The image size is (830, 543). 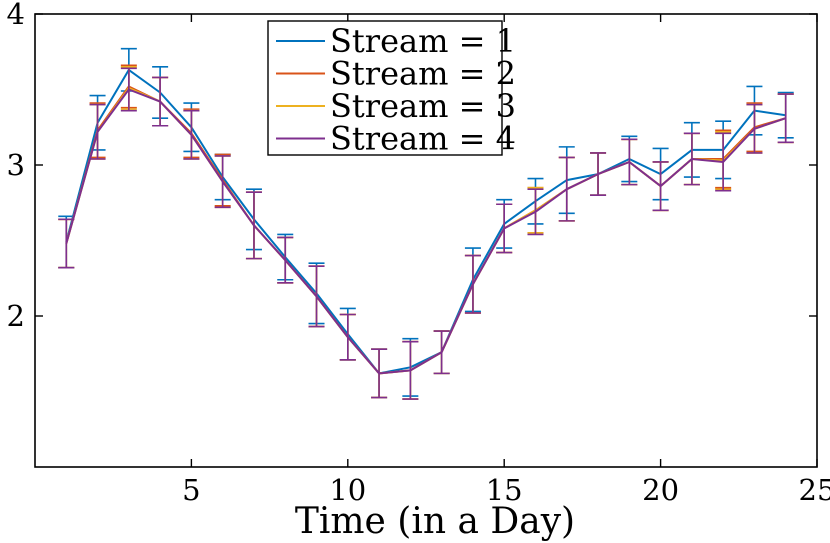 I want to click on legend-item: Stream = 2, so click(x=396, y=74).